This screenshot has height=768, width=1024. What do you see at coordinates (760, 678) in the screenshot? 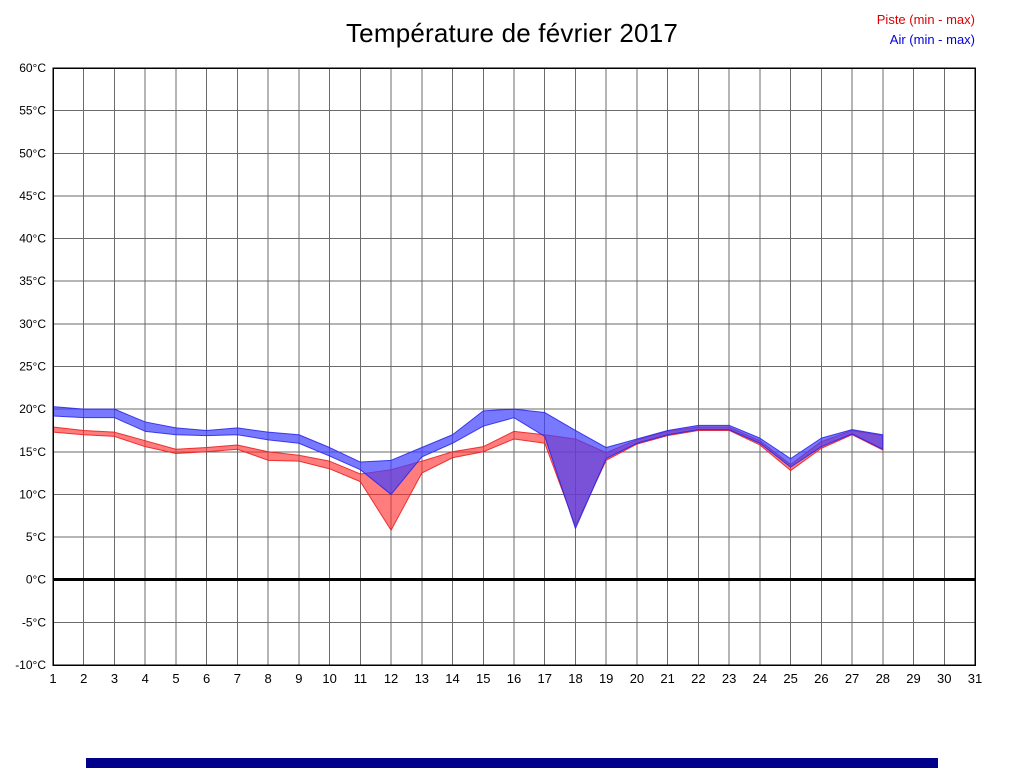
I see `x-axis-label: 24` at bounding box center [760, 678].